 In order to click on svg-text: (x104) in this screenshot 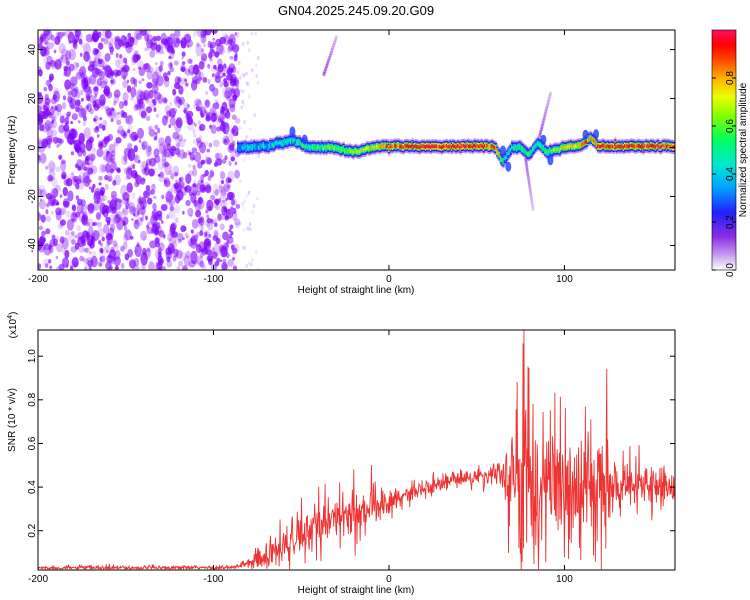, I will do `click(13, 325)`.